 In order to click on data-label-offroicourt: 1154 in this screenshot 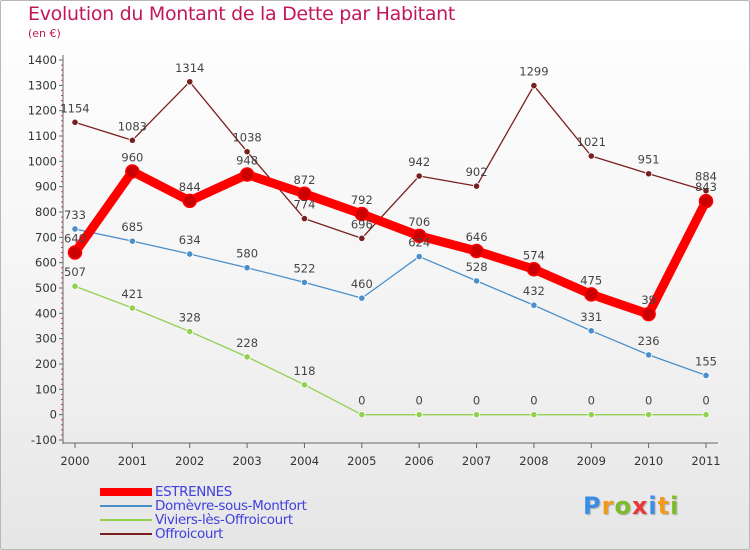, I will do `click(74, 108)`.